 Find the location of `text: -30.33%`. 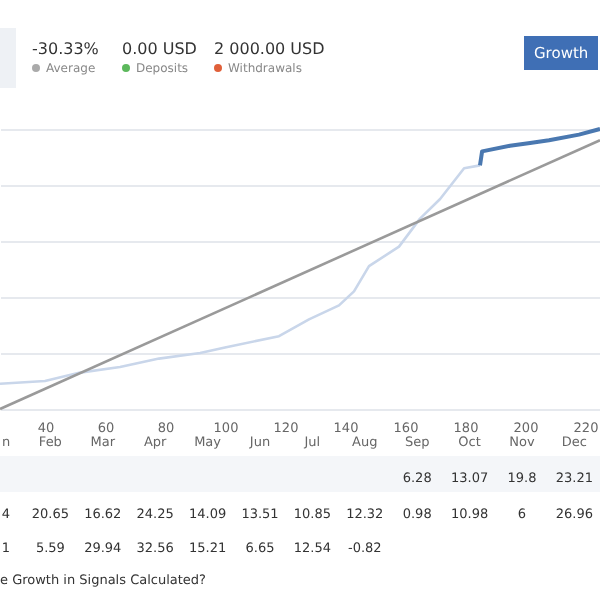

text: -30.33% is located at coordinates (65, 49).